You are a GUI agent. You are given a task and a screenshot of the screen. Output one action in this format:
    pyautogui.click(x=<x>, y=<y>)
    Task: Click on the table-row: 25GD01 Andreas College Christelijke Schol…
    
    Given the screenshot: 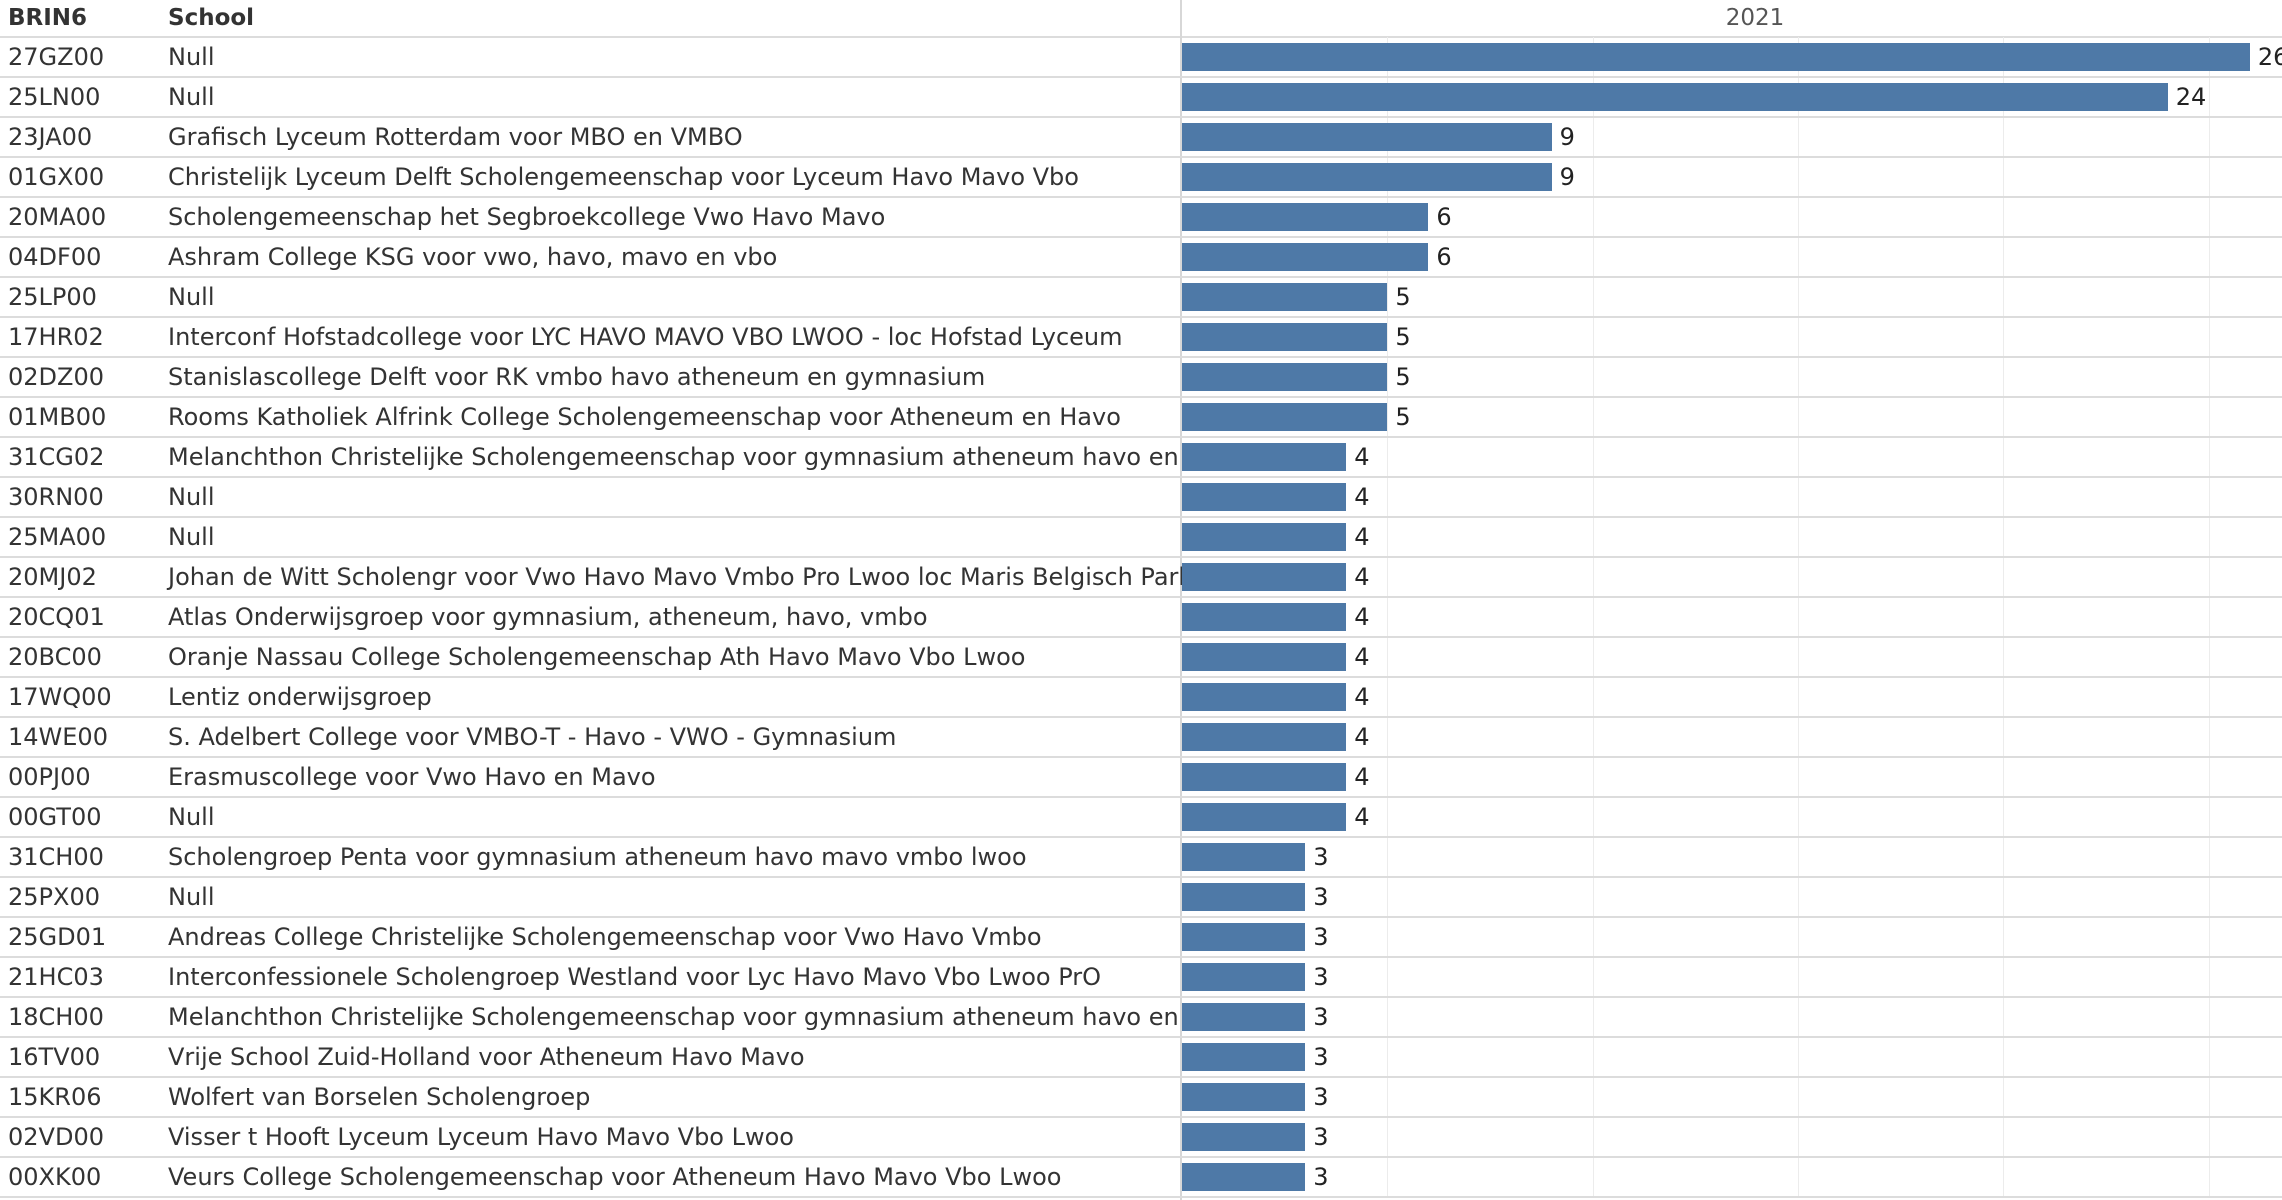 What is the action you would take?
    pyautogui.click(x=1141, y=937)
    